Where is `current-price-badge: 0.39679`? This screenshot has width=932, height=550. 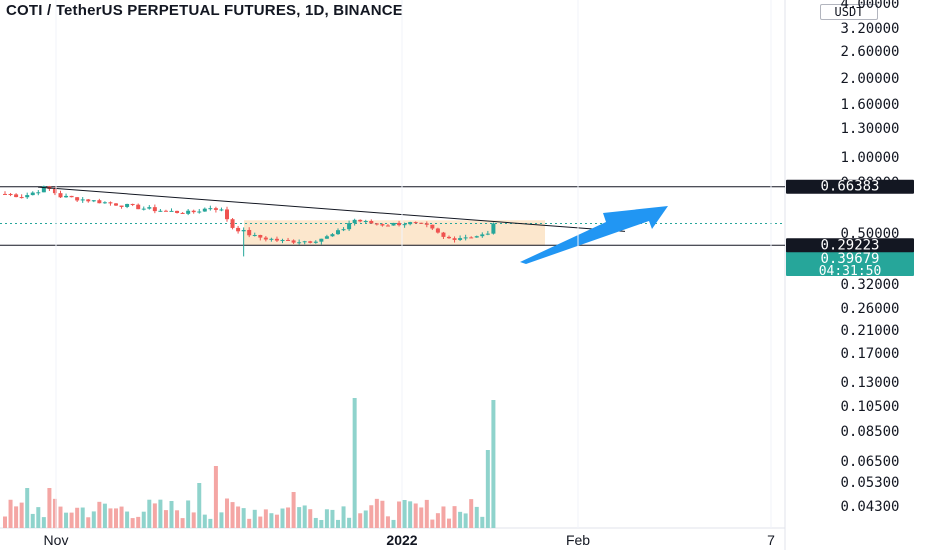 current-price-badge: 0.39679 is located at coordinates (849, 259).